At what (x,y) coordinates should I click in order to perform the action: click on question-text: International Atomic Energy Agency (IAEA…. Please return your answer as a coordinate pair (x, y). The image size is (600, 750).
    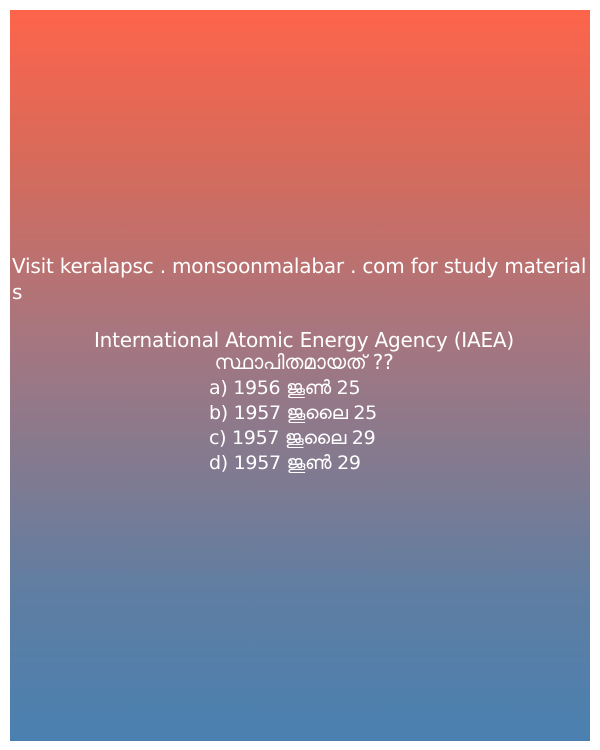
    Looking at the image, I should click on (304, 351).